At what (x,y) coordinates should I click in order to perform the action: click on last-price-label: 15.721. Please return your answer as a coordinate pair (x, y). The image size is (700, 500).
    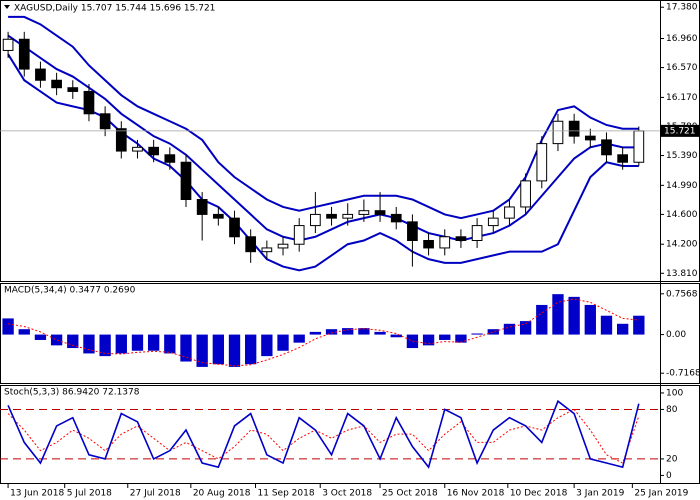
    Looking at the image, I should click on (680, 131).